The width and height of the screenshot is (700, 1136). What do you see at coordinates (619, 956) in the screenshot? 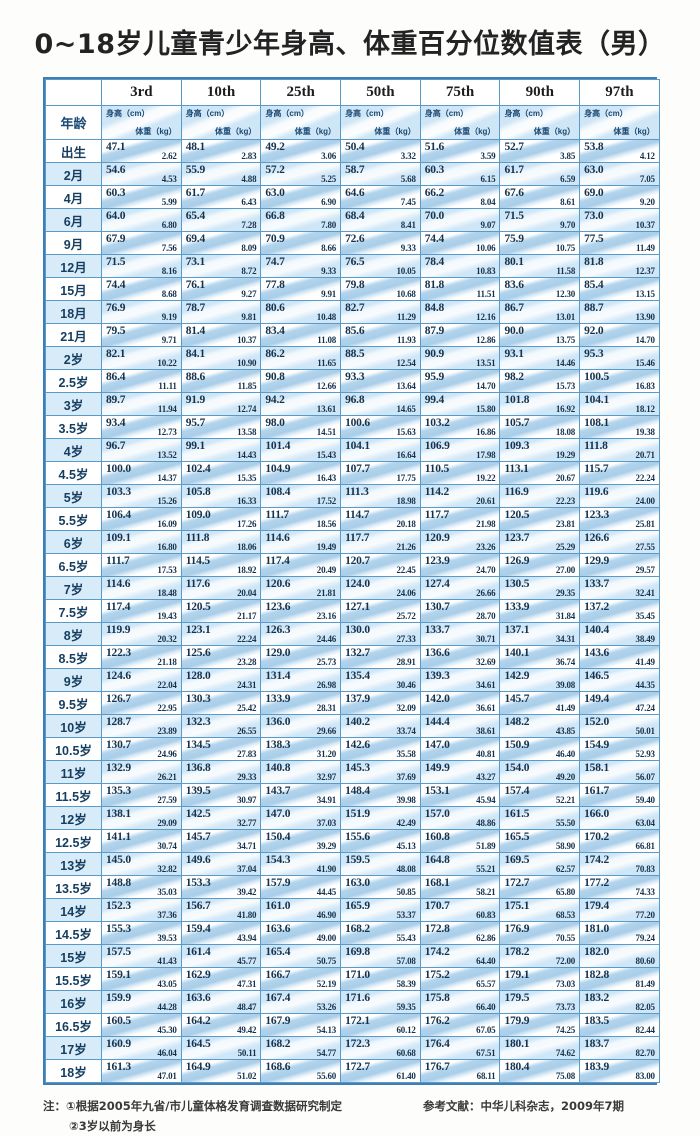
I see `value-cell: 182.0 80.60` at bounding box center [619, 956].